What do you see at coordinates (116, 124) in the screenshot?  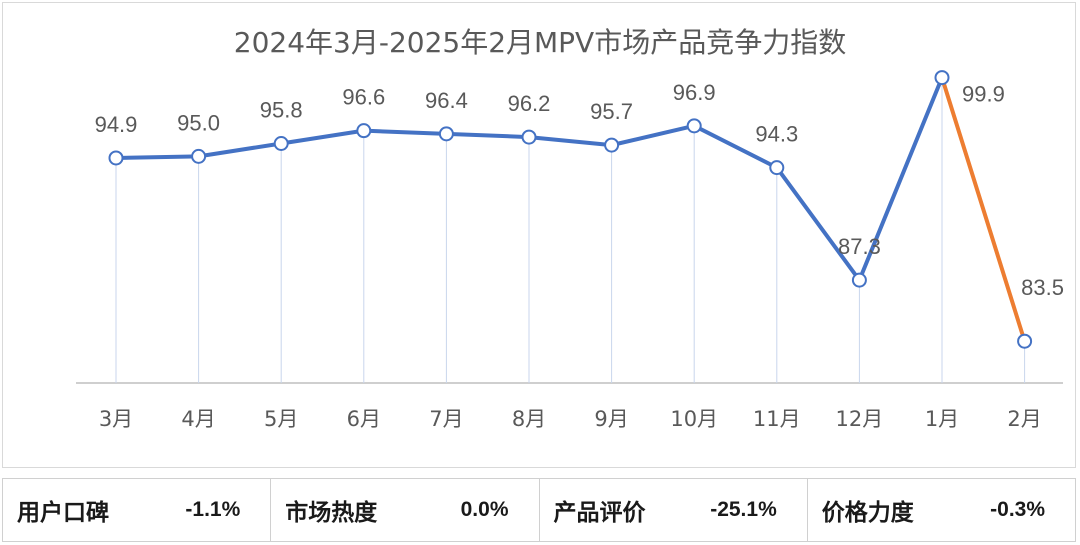 I see `data-label: 94.9` at bounding box center [116, 124].